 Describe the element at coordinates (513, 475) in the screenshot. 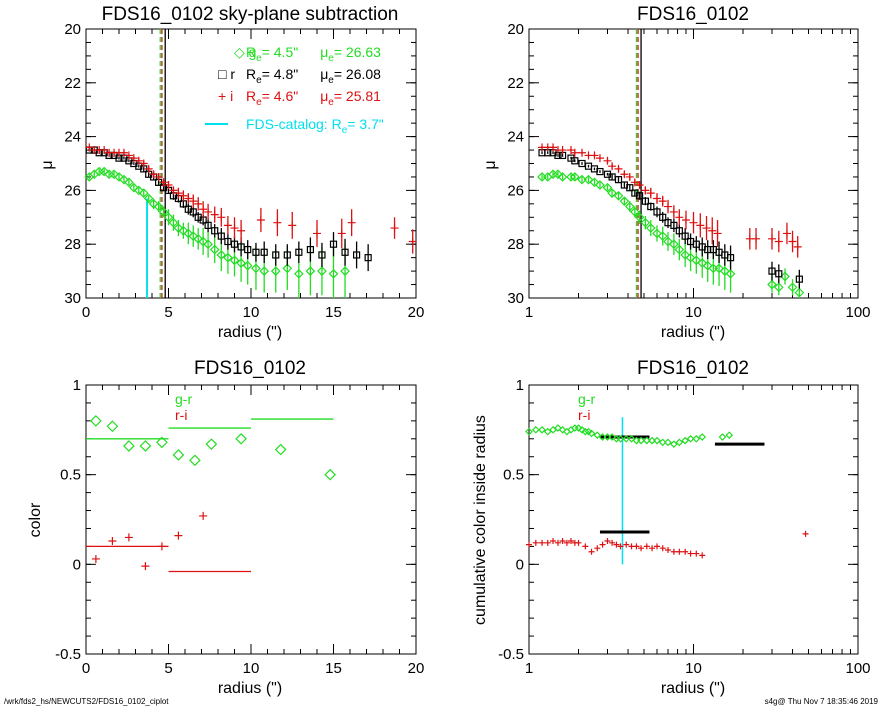

I see `y-tick-label: 0.5` at that location.